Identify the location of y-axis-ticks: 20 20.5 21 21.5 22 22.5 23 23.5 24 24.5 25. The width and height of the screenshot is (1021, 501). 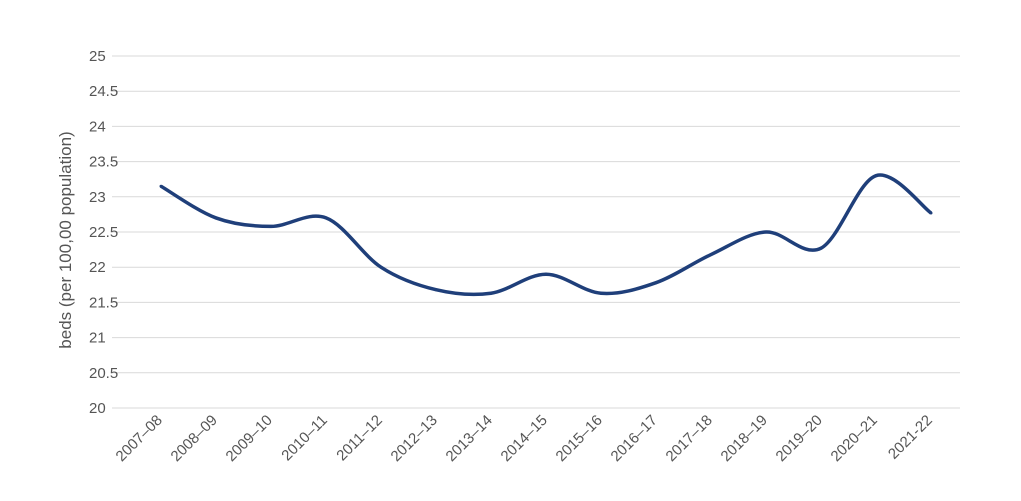
(103, 232).